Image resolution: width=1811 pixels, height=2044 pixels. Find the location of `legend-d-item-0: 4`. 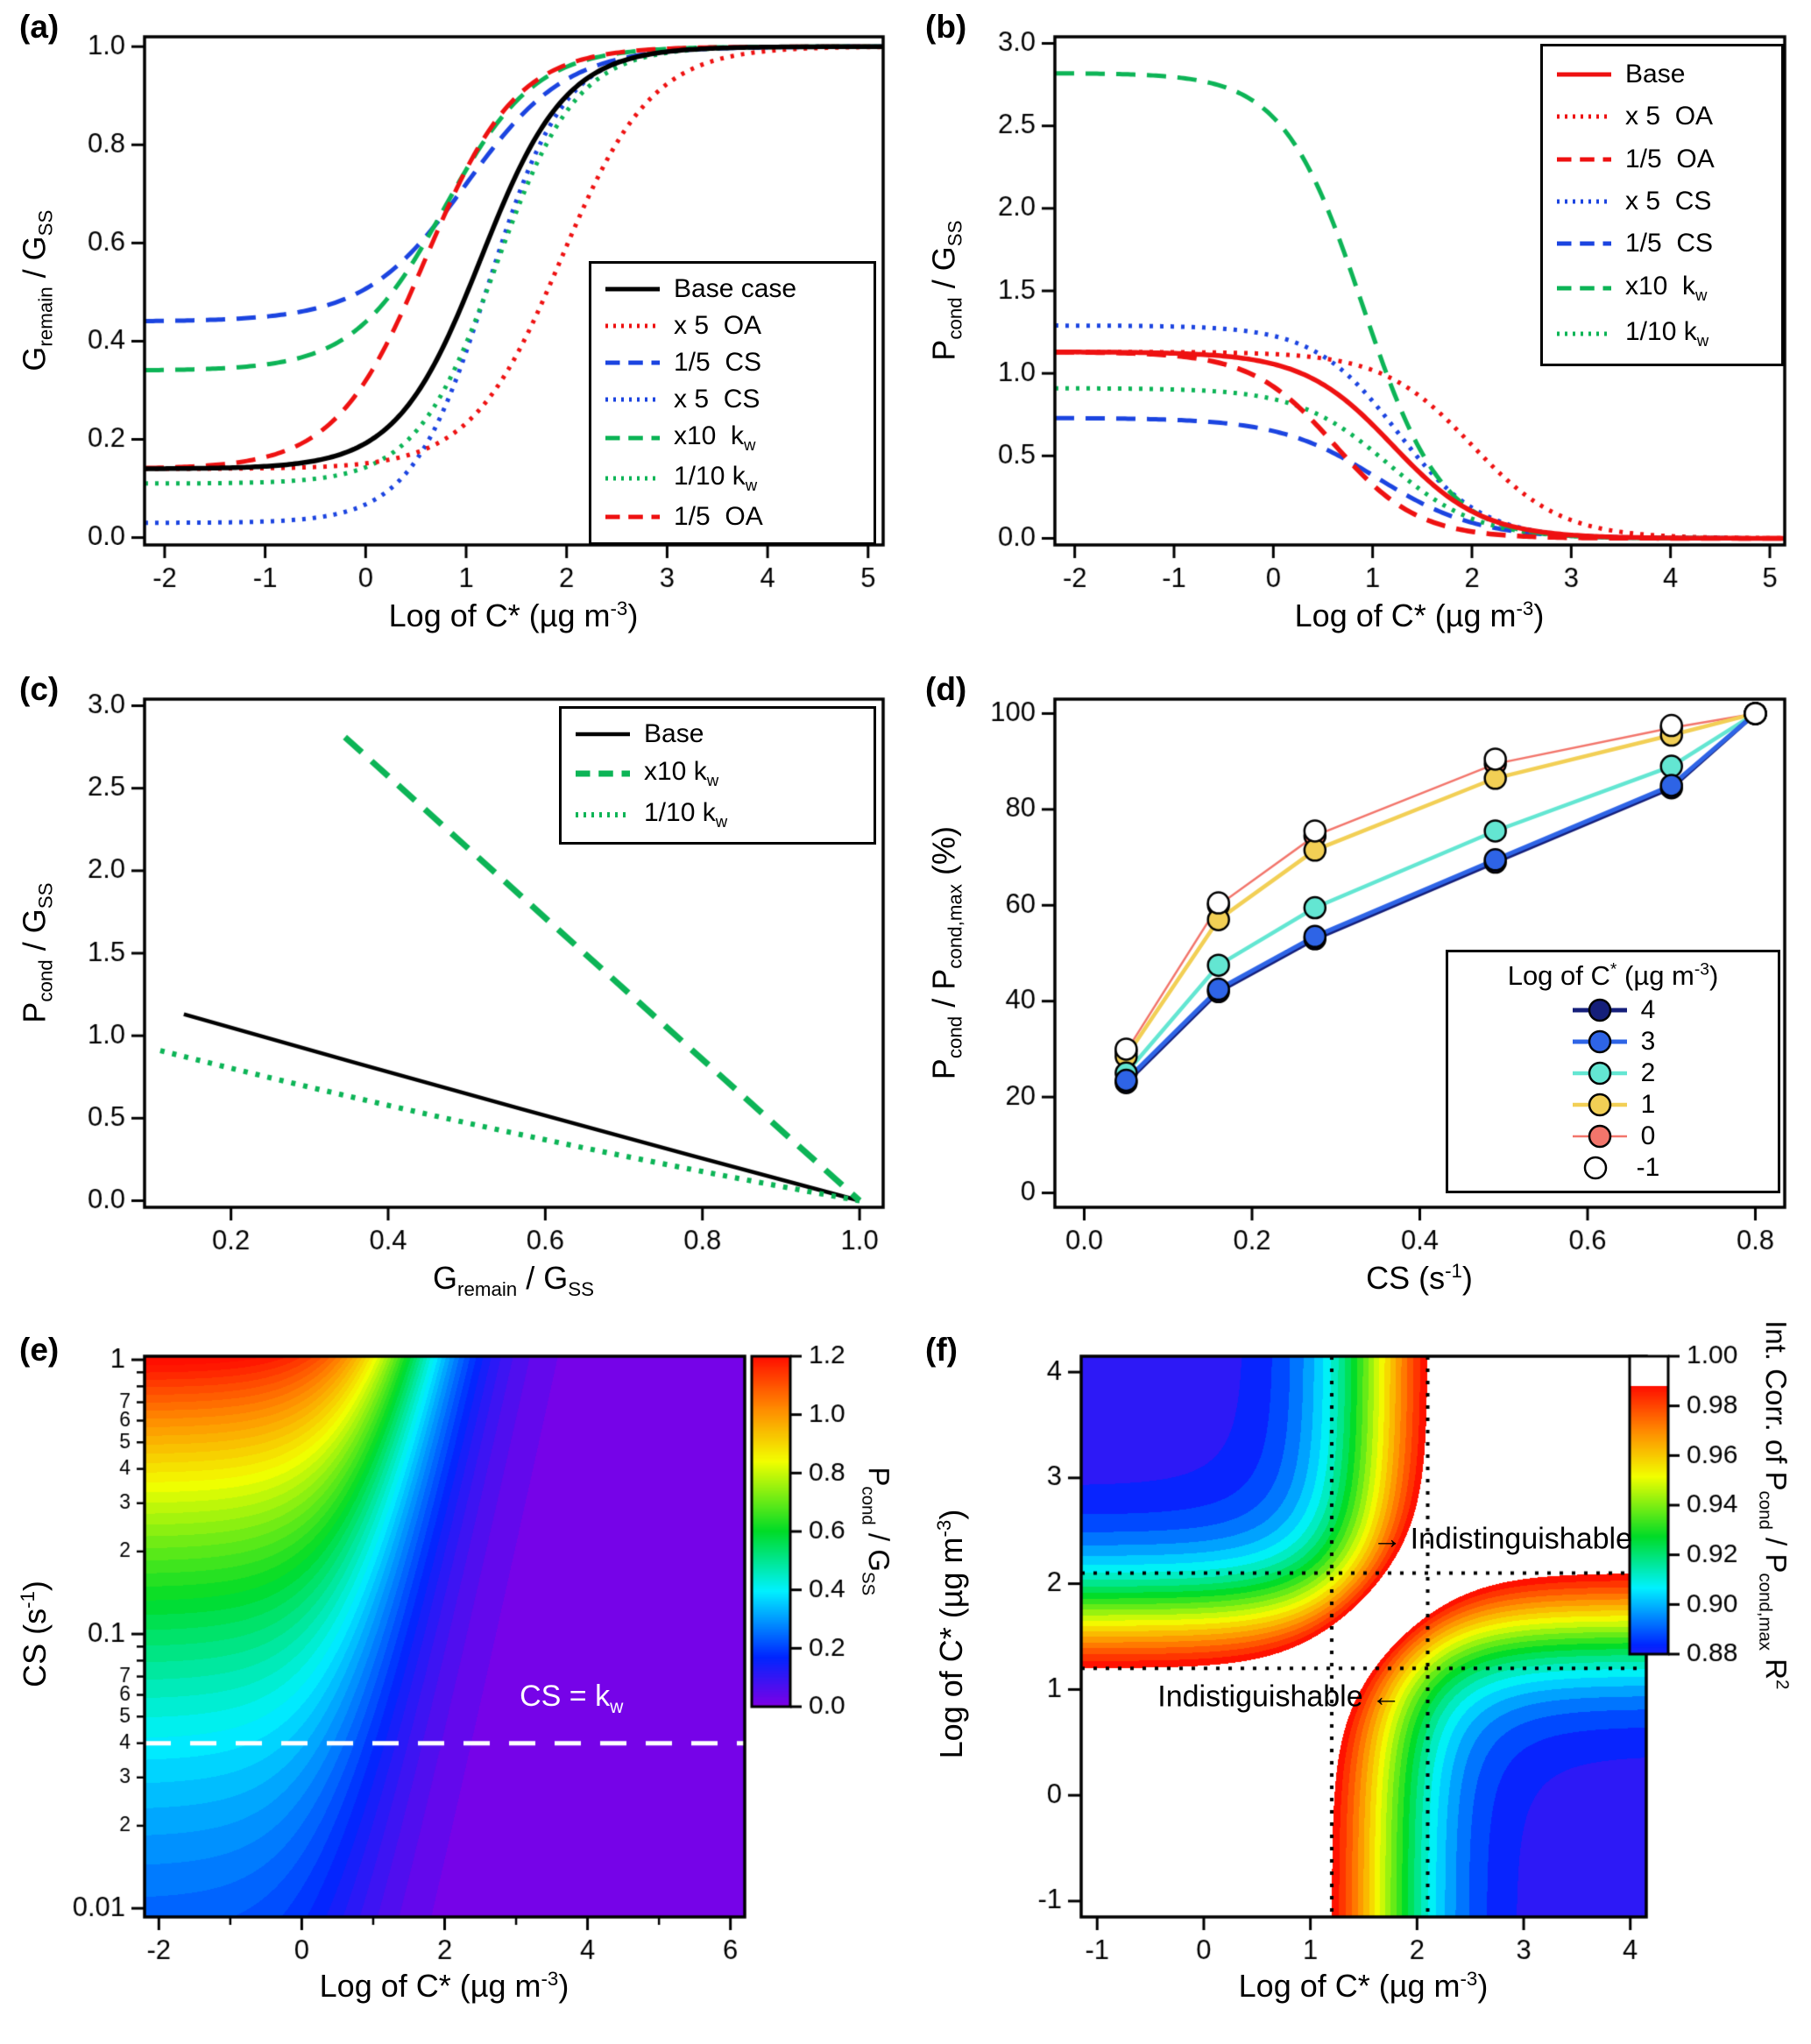

legend-d-item-0: 4 is located at coordinates (1613, 1010).